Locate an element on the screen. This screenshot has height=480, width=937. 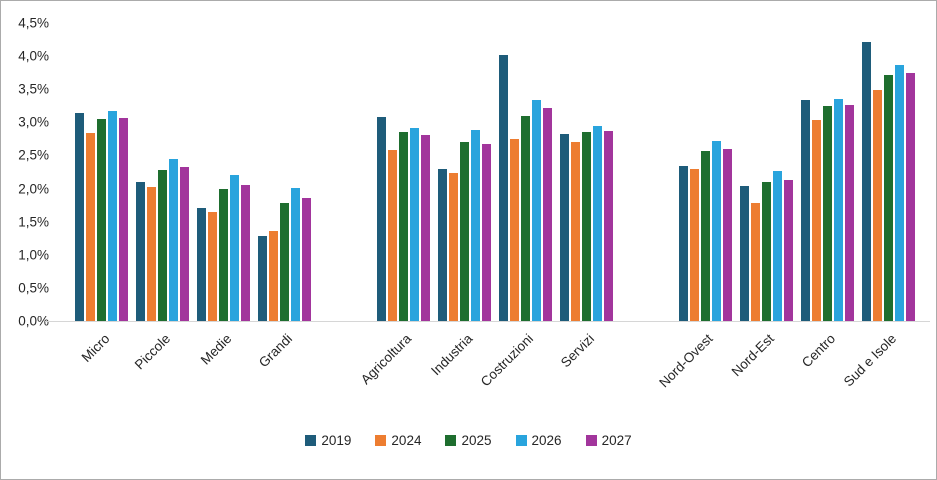
bar-group: Costruzioni is located at coordinates (515, 222).